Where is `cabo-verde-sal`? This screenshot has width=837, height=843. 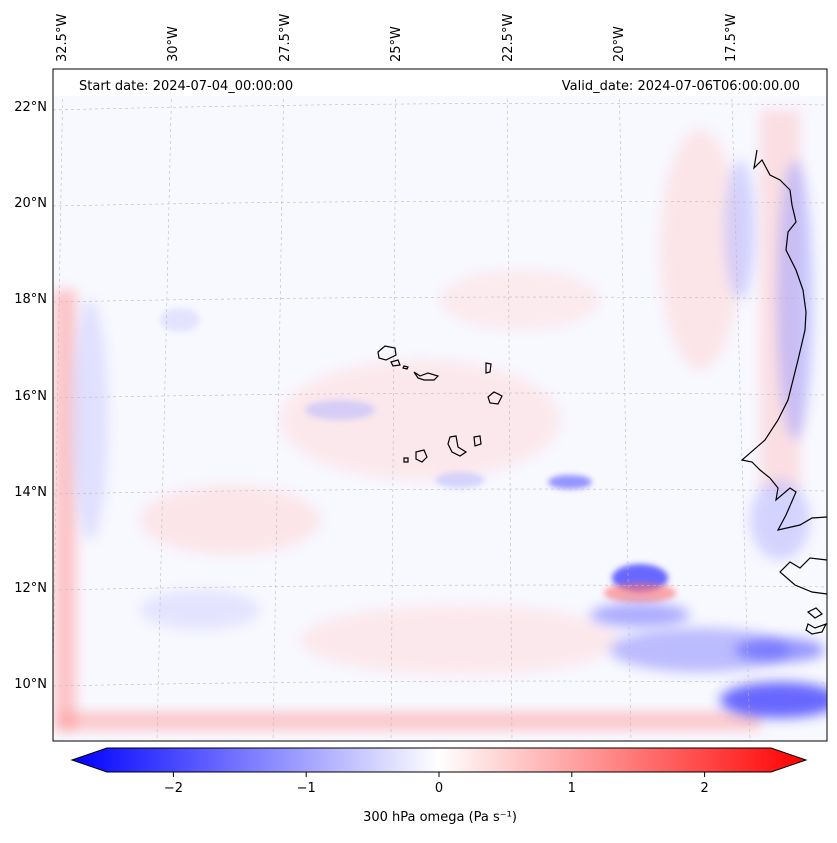
cabo-verde-sal is located at coordinates (488, 368).